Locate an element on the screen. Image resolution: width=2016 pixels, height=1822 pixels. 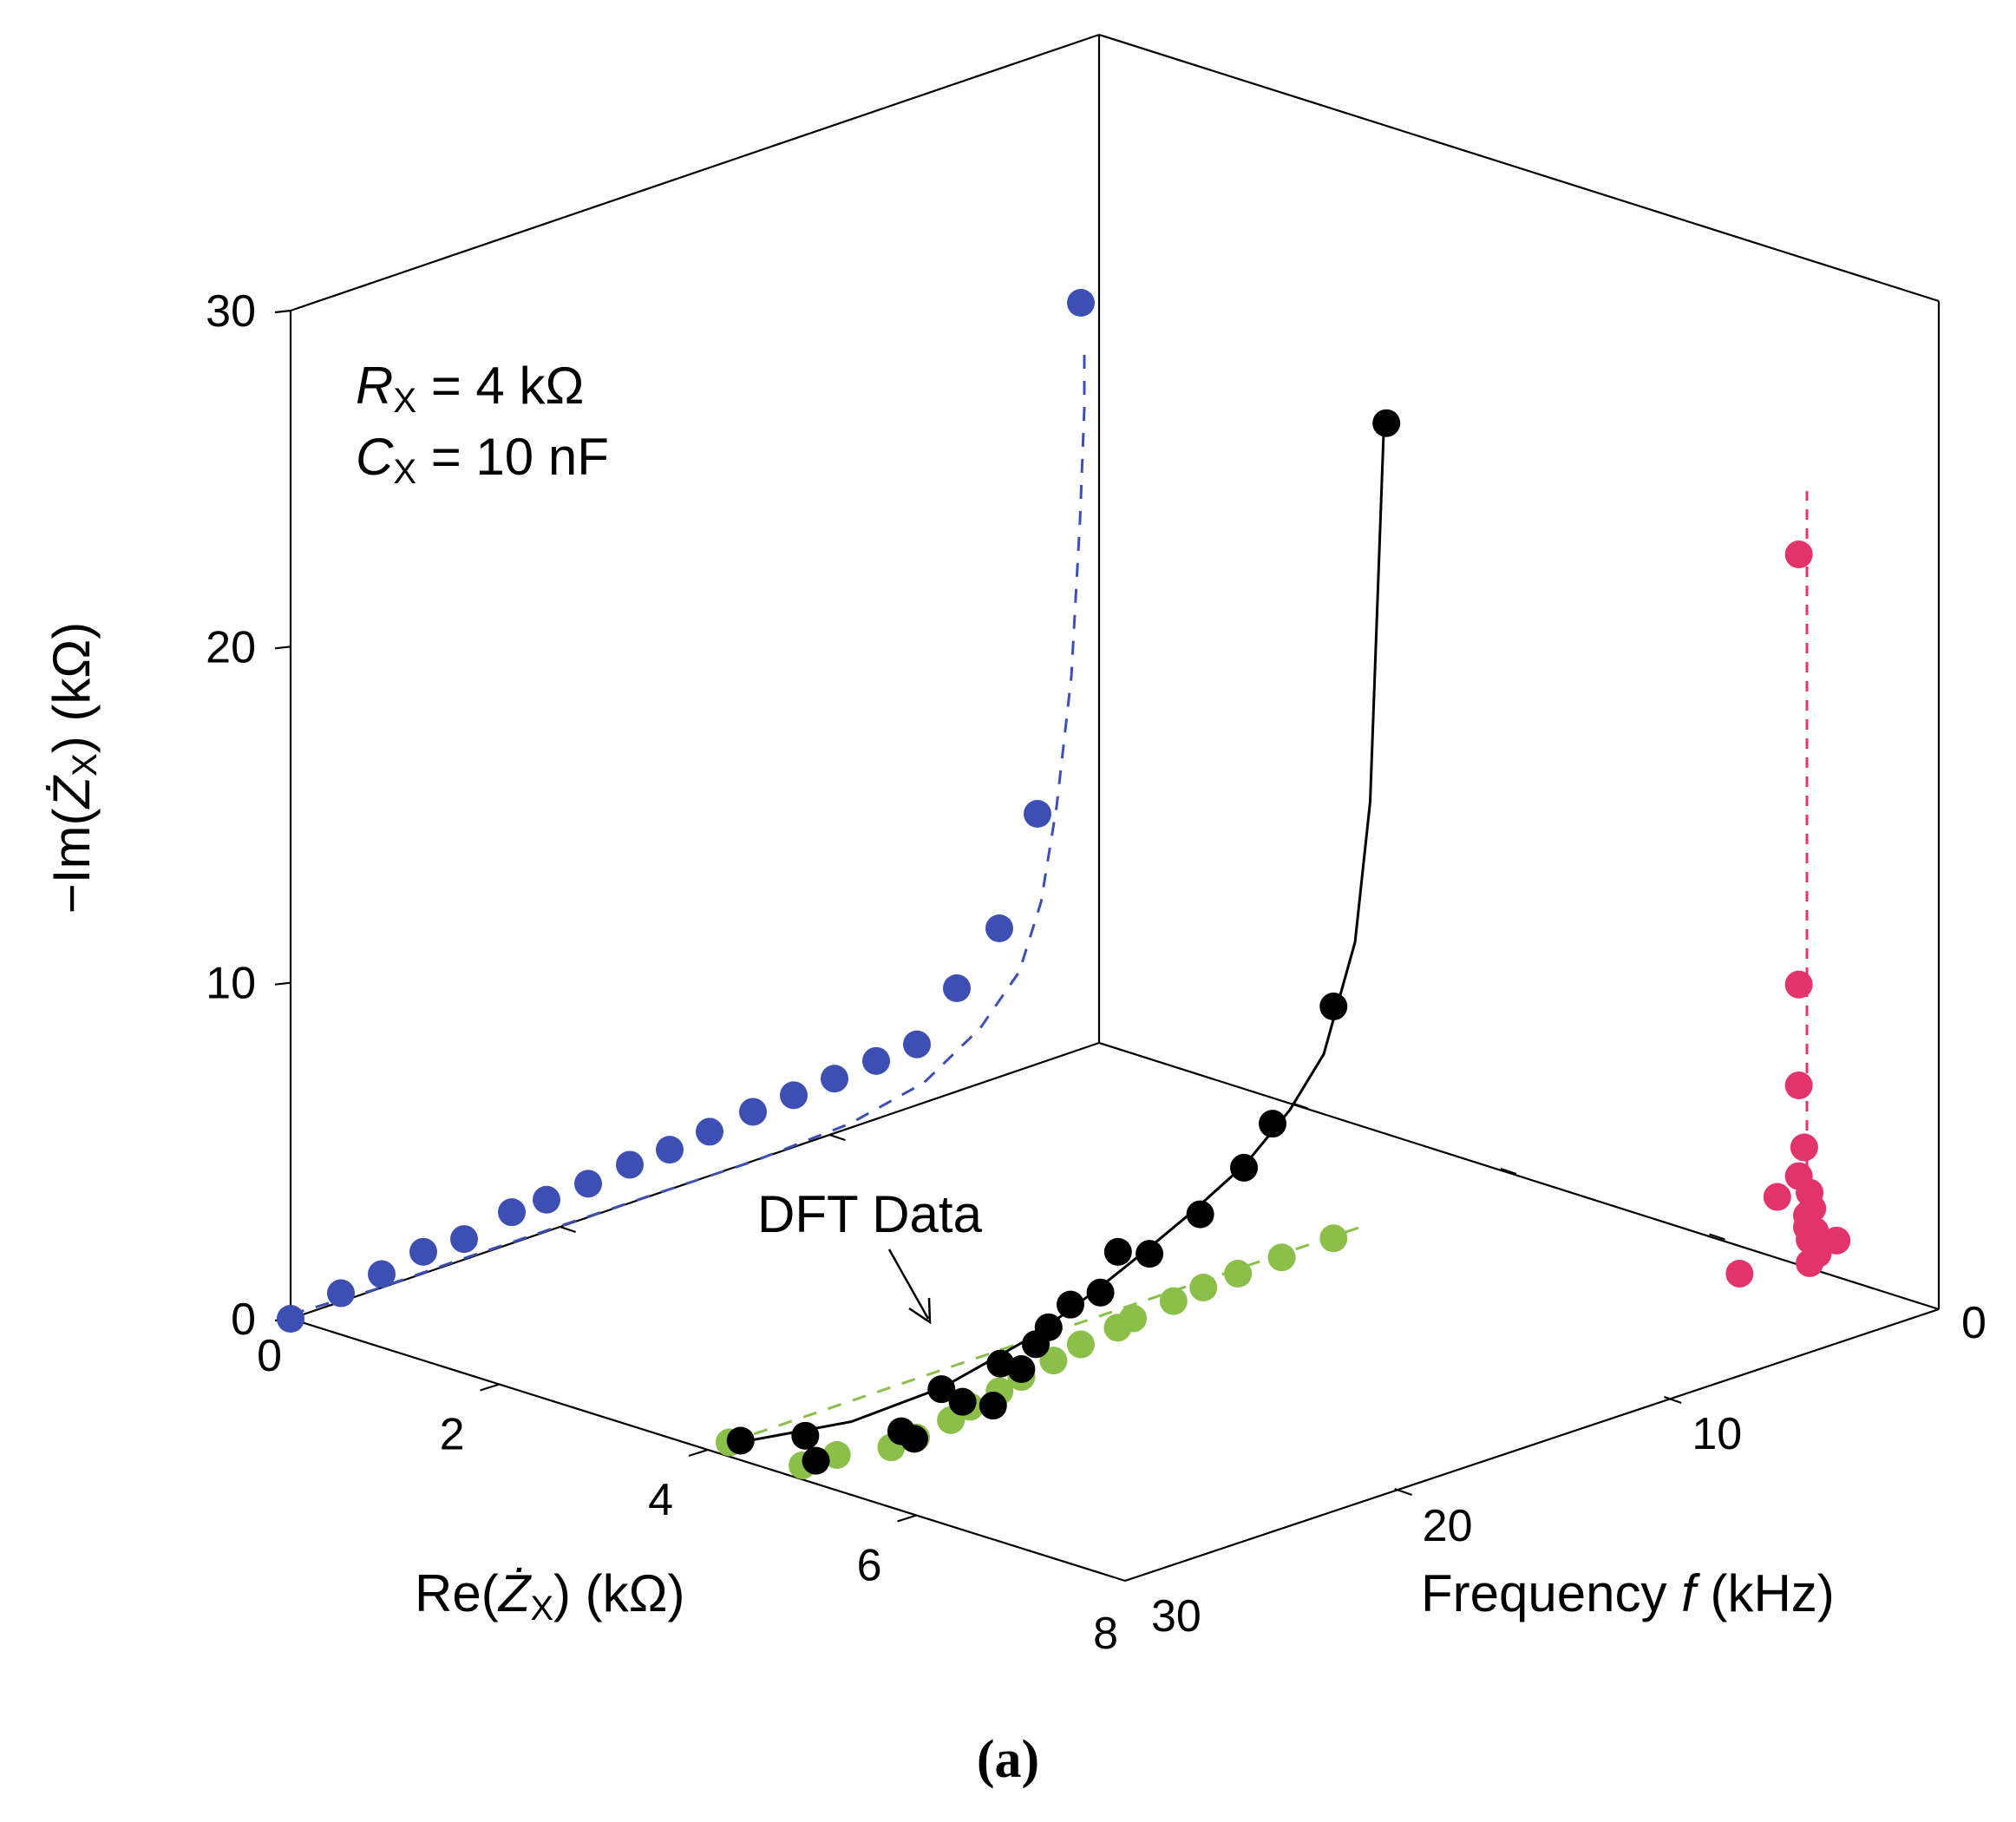
figure-caption: (a) is located at coordinates (1008, 1759).